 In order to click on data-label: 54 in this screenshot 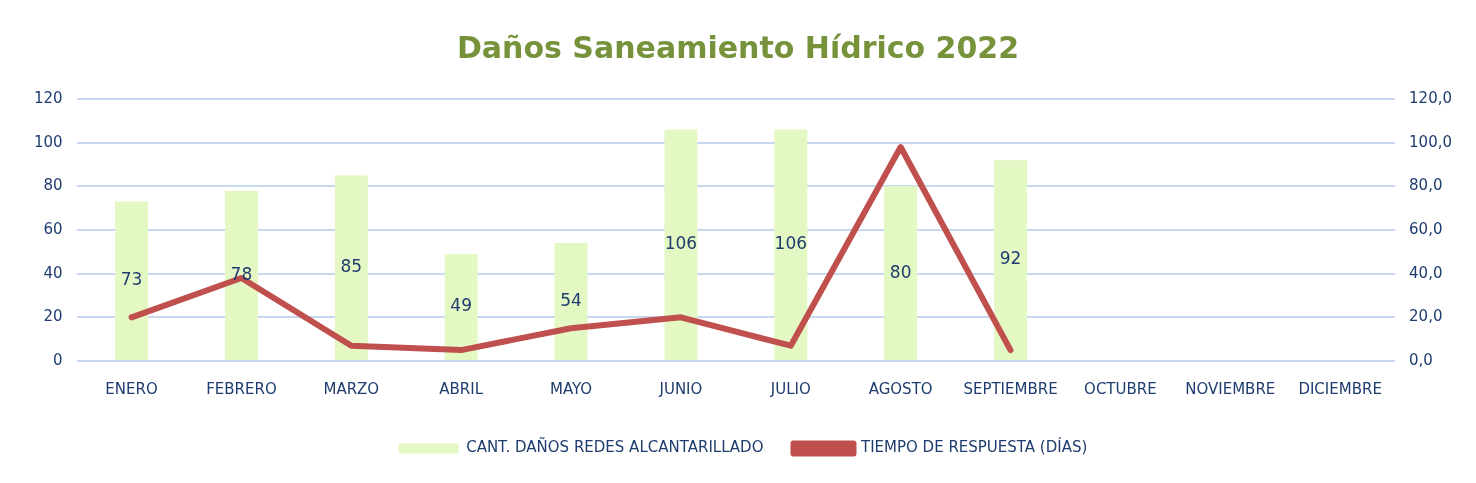, I will do `click(571, 299)`.